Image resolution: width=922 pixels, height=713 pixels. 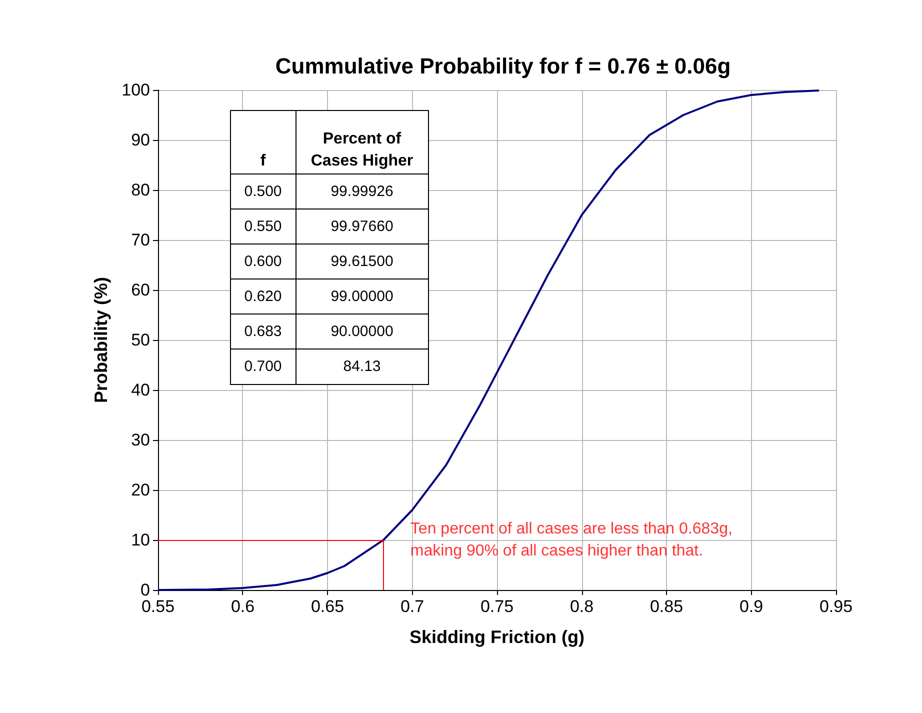 I want to click on annotation: 84.13, so click(x=362, y=366).